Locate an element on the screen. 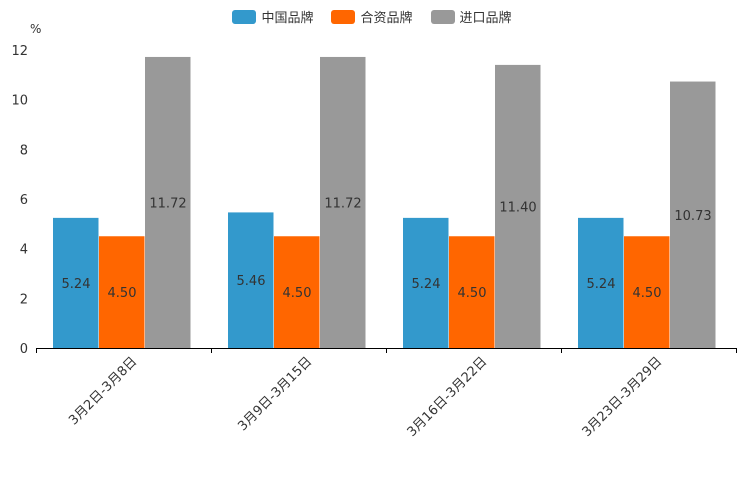 The image size is (744, 496). data-label: 11.40 is located at coordinates (517, 207).